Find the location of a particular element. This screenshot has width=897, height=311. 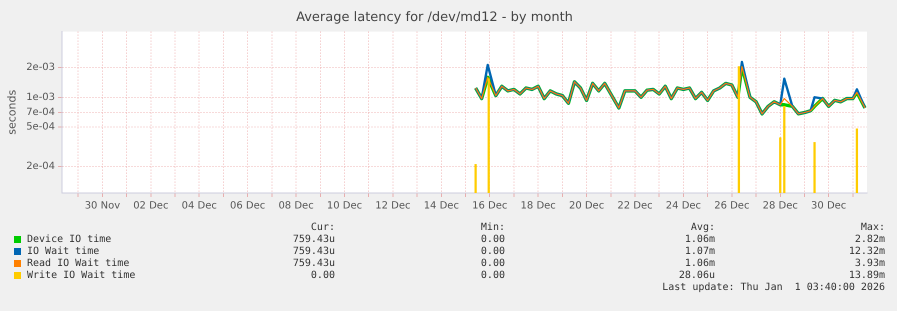

y-tick-label: 2e-04 is located at coordinates (41, 166).